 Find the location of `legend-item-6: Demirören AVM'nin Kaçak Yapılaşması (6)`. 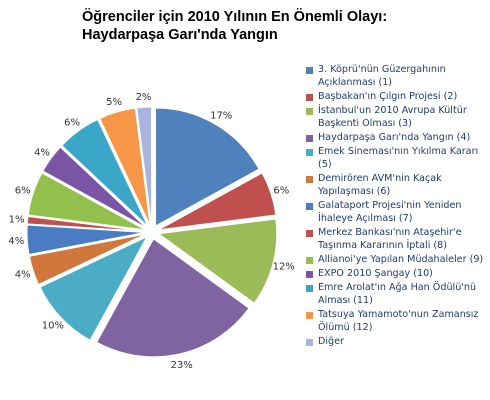

legend-item-6: Demirören AVM'nin Kaçak Yapılaşması (6) is located at coordinates (396, 185).